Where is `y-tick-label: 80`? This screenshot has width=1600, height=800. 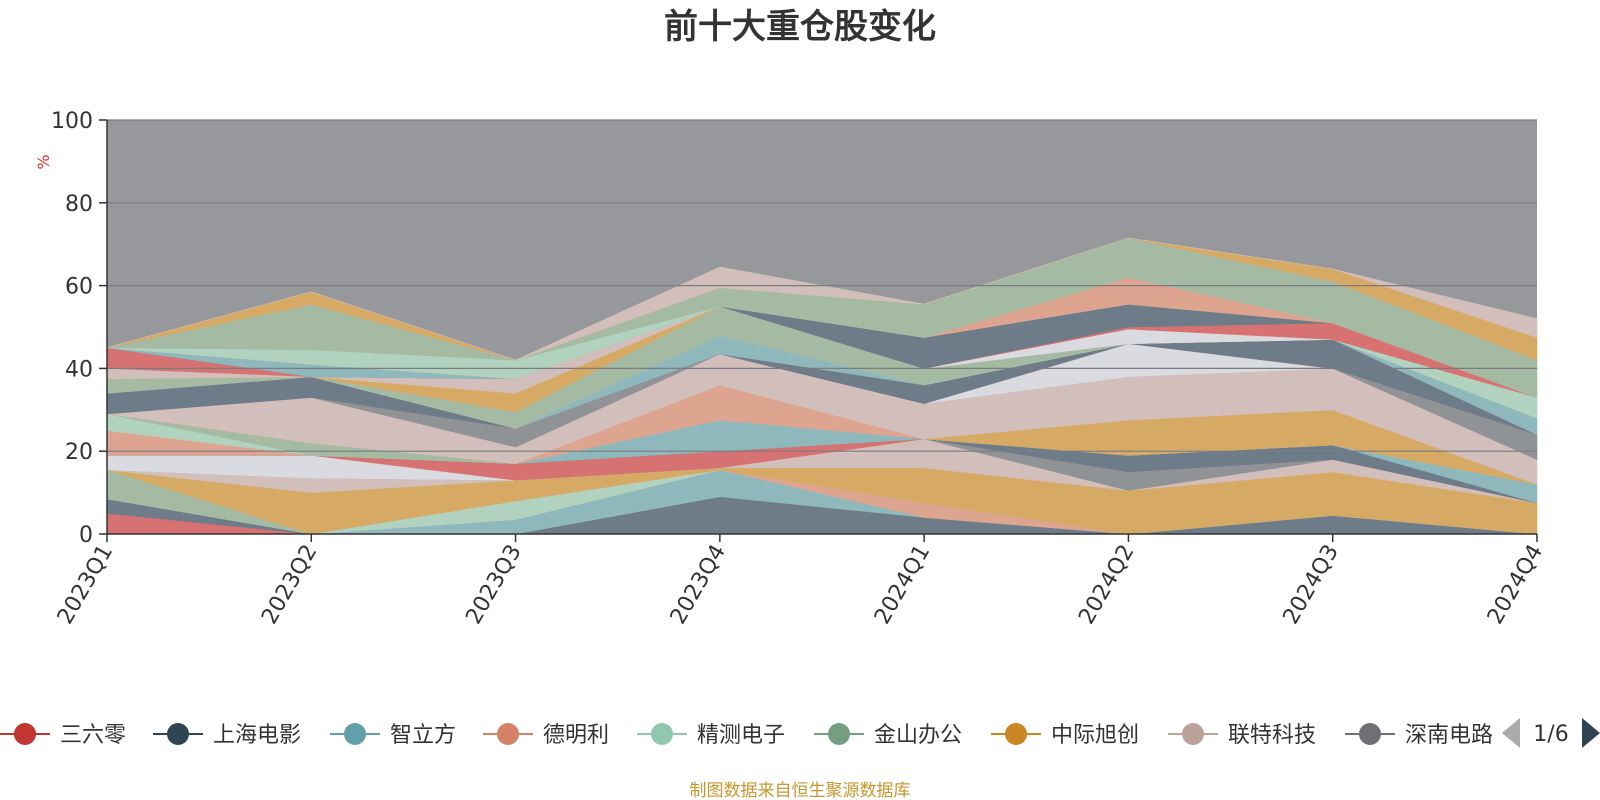
y-tick-label: 80 is located at coordinates (79, 204).